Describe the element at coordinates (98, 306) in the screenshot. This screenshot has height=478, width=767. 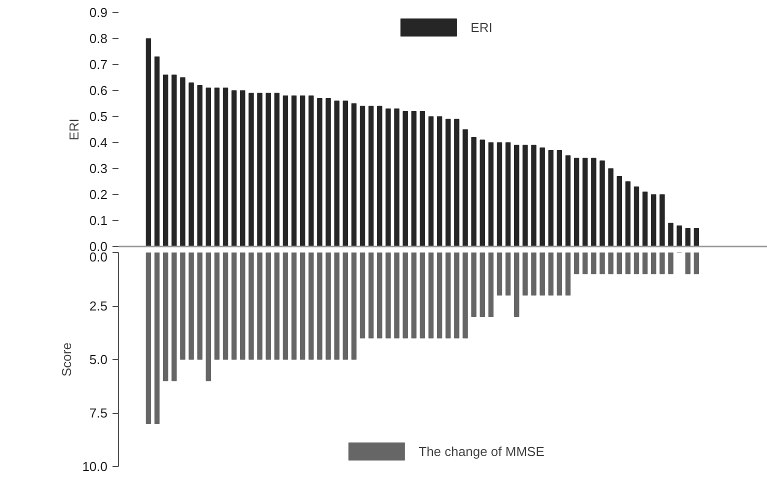
I see `y-tick-label: 2.5` at that location.